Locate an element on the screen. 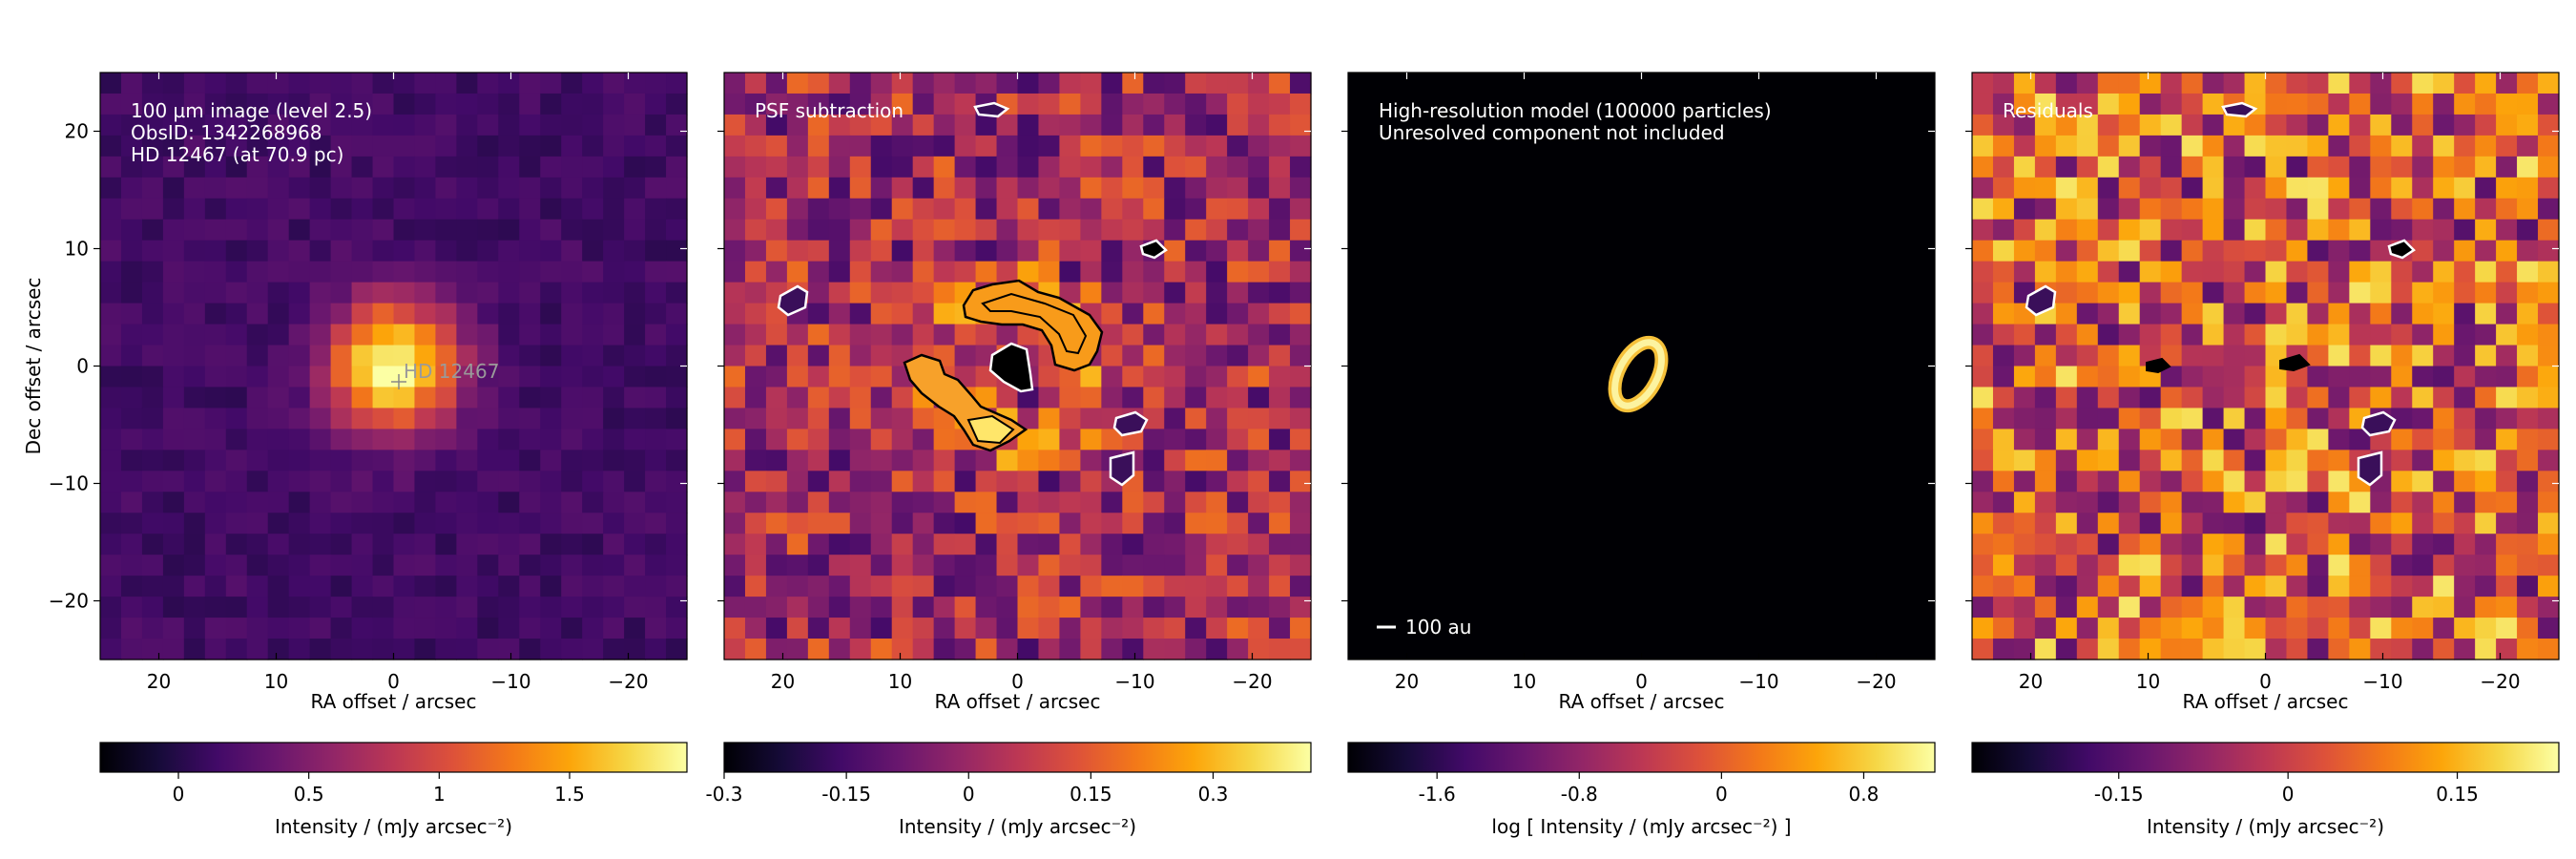  colorbar-tick-label: 0.8 is located at coordinates (1864, 794).